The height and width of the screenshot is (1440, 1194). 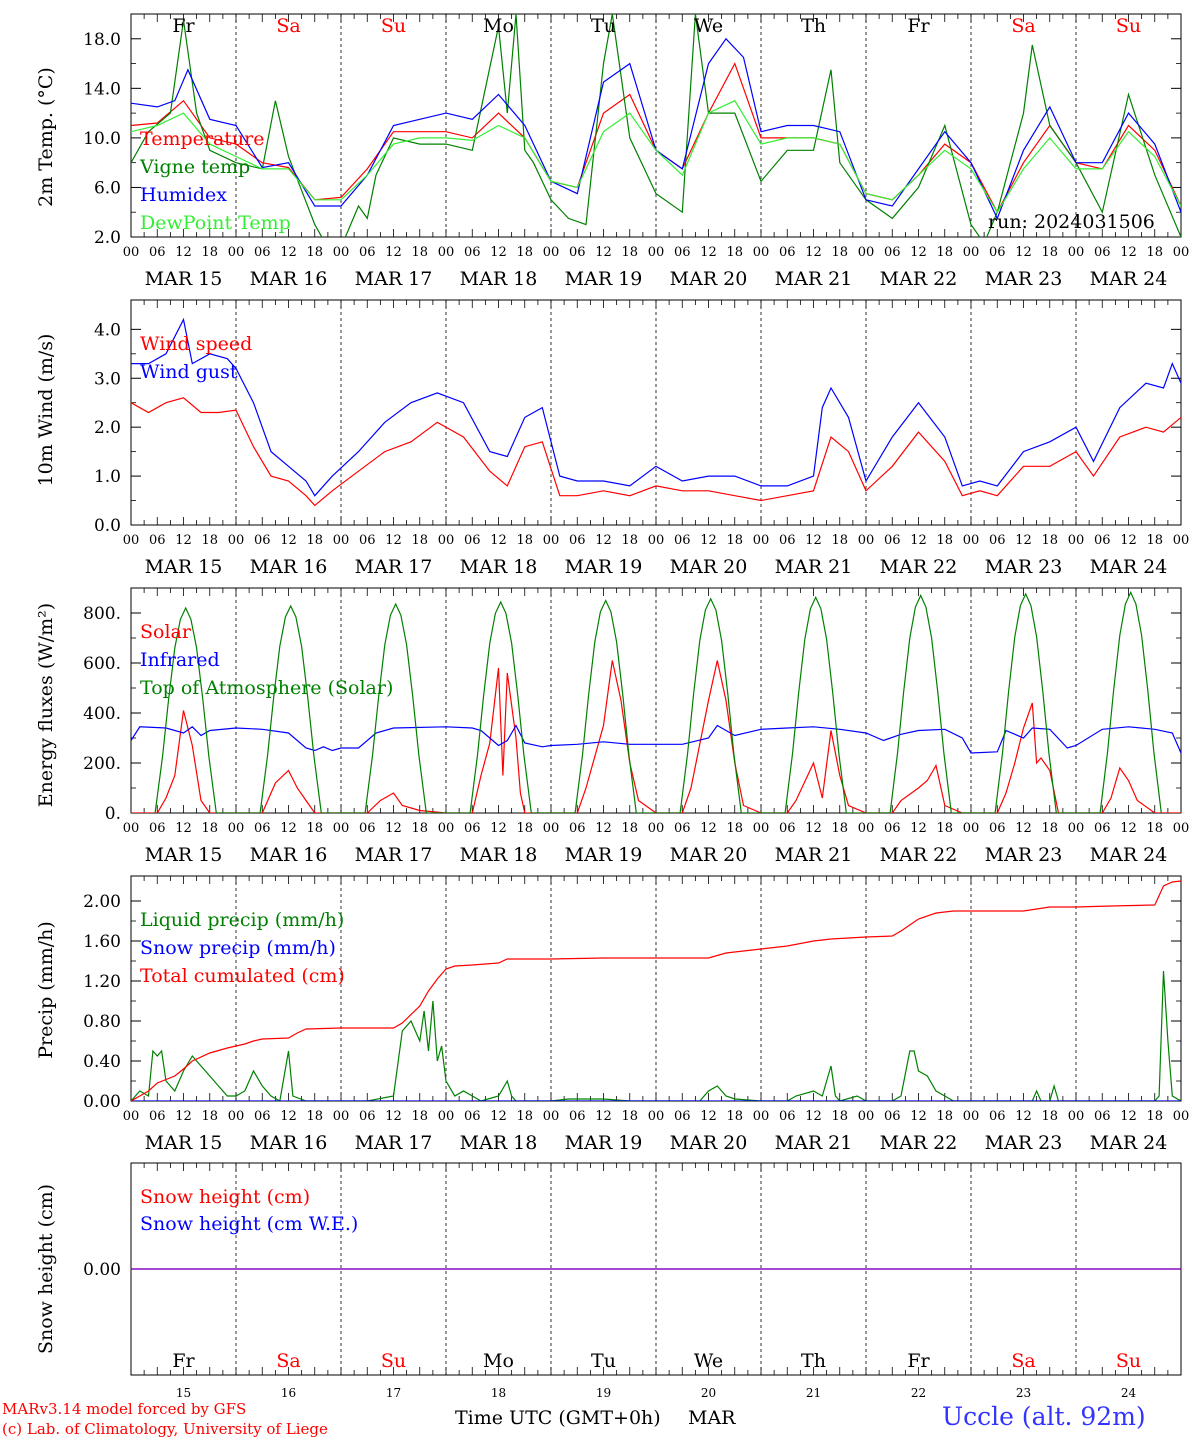 What do you see at coordinates (102, 89) in the screenshot?
I see `y-tick-label: 14.0` at bounding box center [102, 89].